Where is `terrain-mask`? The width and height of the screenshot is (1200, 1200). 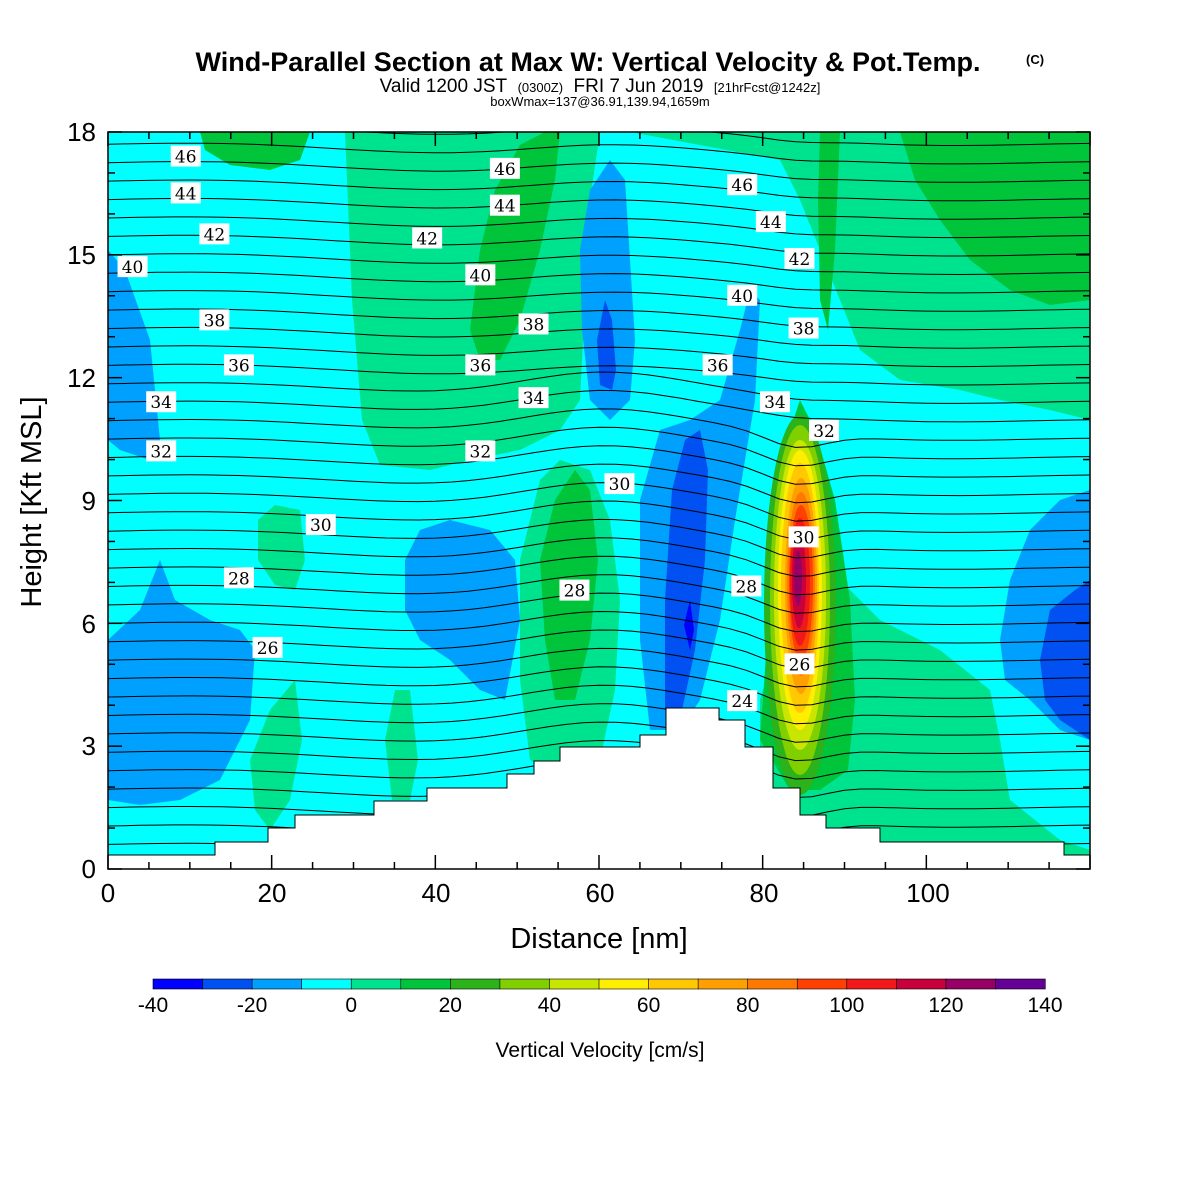 terrain-mask is located at coordinates (599, 788).